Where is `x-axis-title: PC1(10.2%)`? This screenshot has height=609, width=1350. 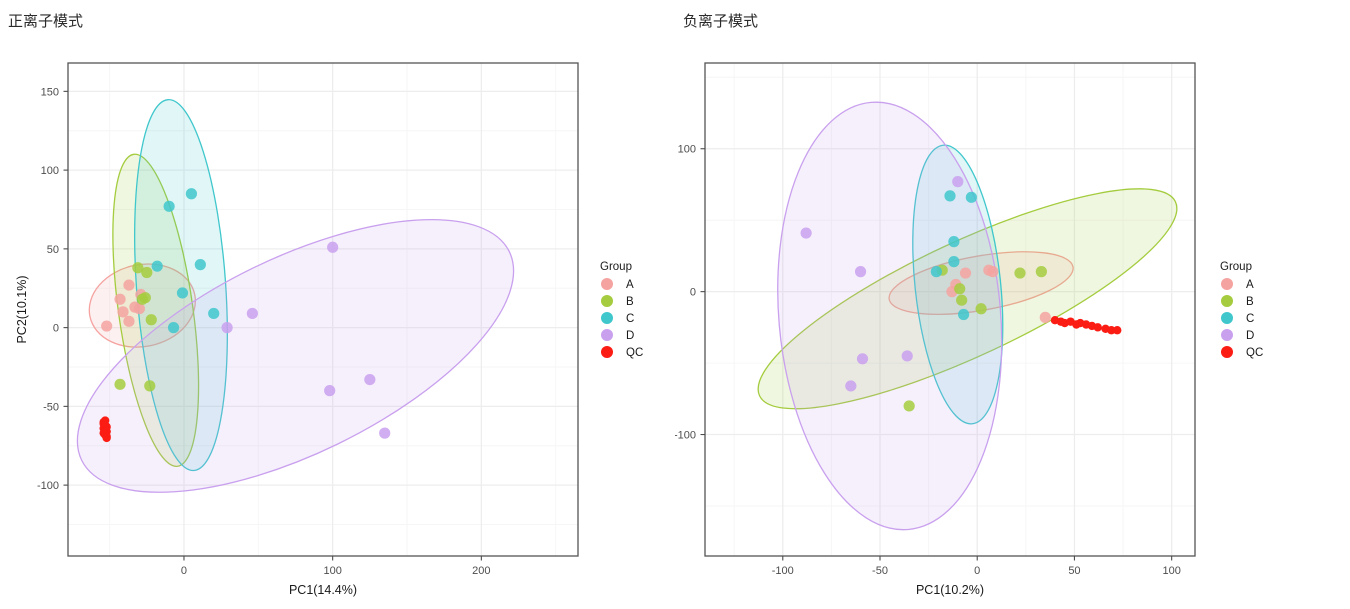 x-axis-title: PC1(10.2%) is located at coordinates (950, 590).